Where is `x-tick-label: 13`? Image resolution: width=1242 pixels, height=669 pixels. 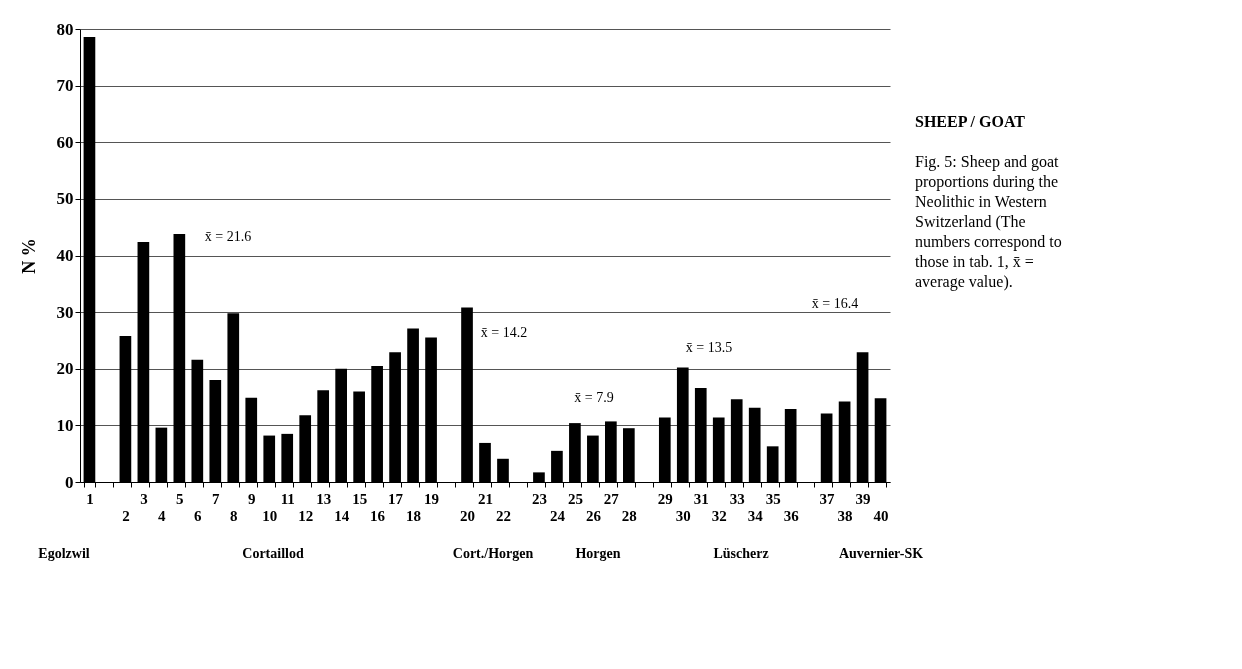 x-tick-label: 13 is located at coordinates (324, 498).